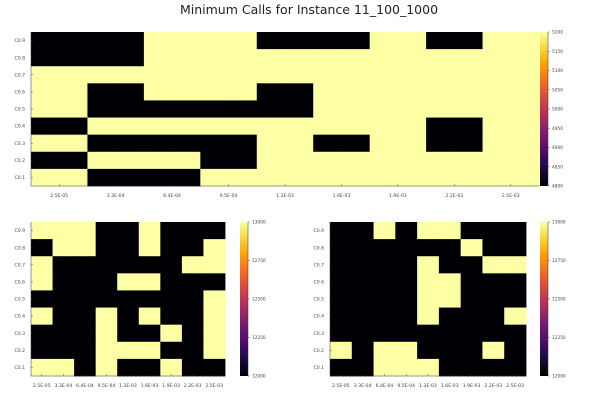 The image size is (600, 400). I want to click on colorbar-tick-label: 12500, so click(559, 300).